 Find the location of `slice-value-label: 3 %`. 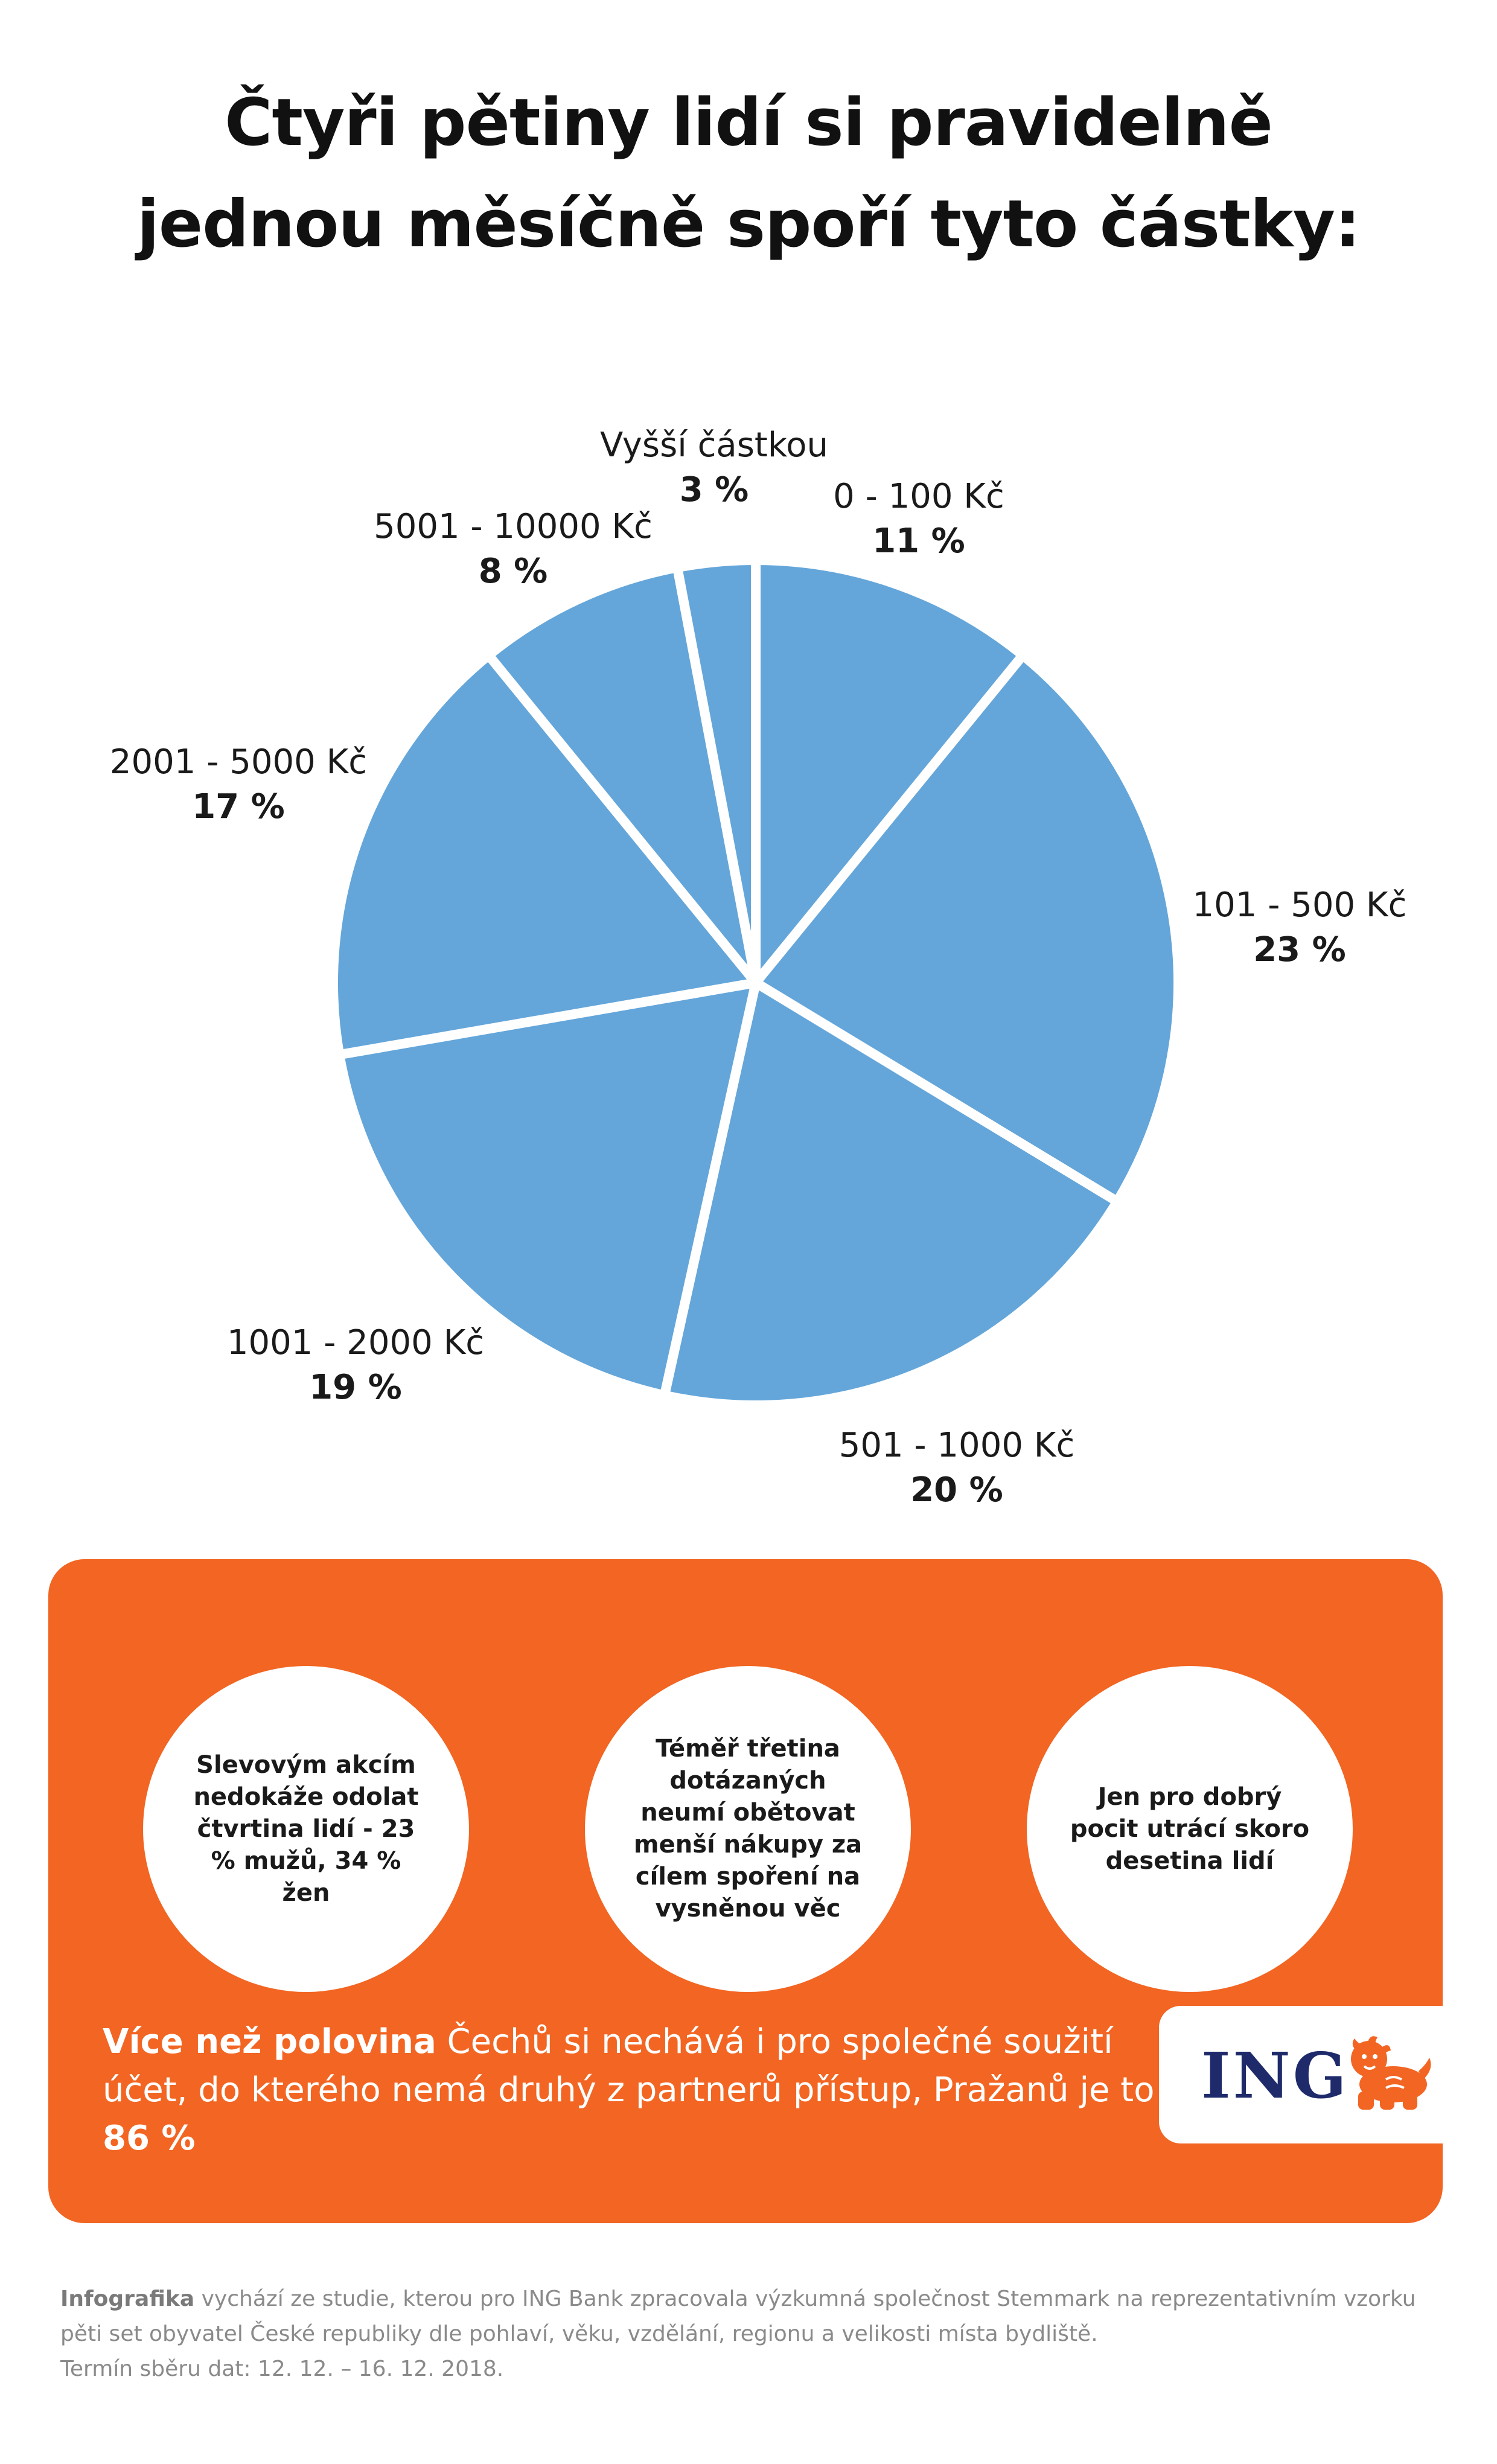

slice-value-label: 3 % is located at coordinates (714, 489).